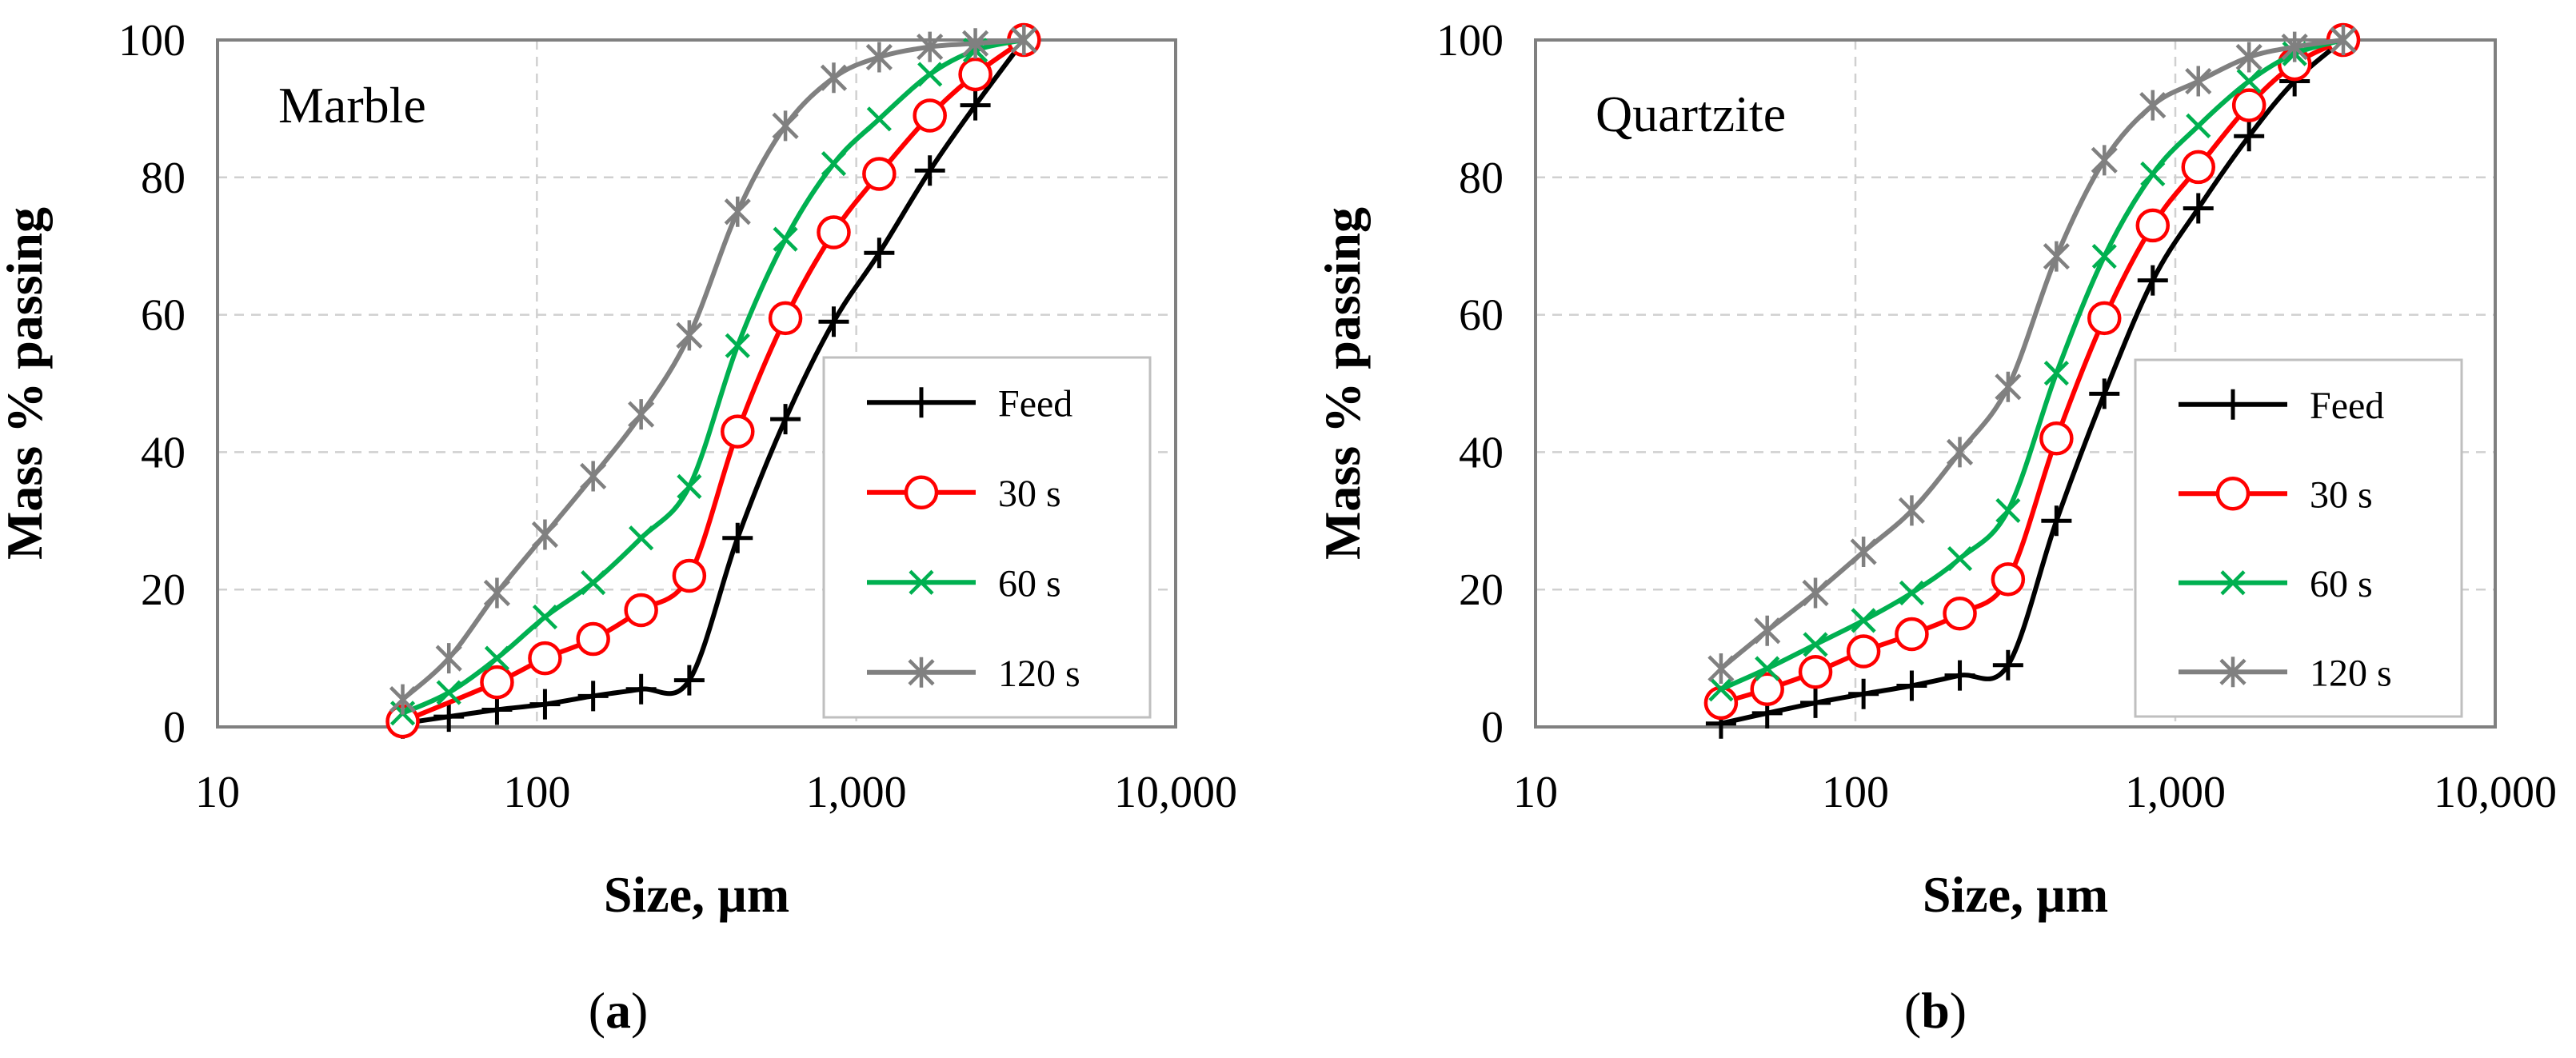 The width and height of the screenshot is (2576, 1058). I want to click on chart-title: Quartzite, so click(1691, 114).